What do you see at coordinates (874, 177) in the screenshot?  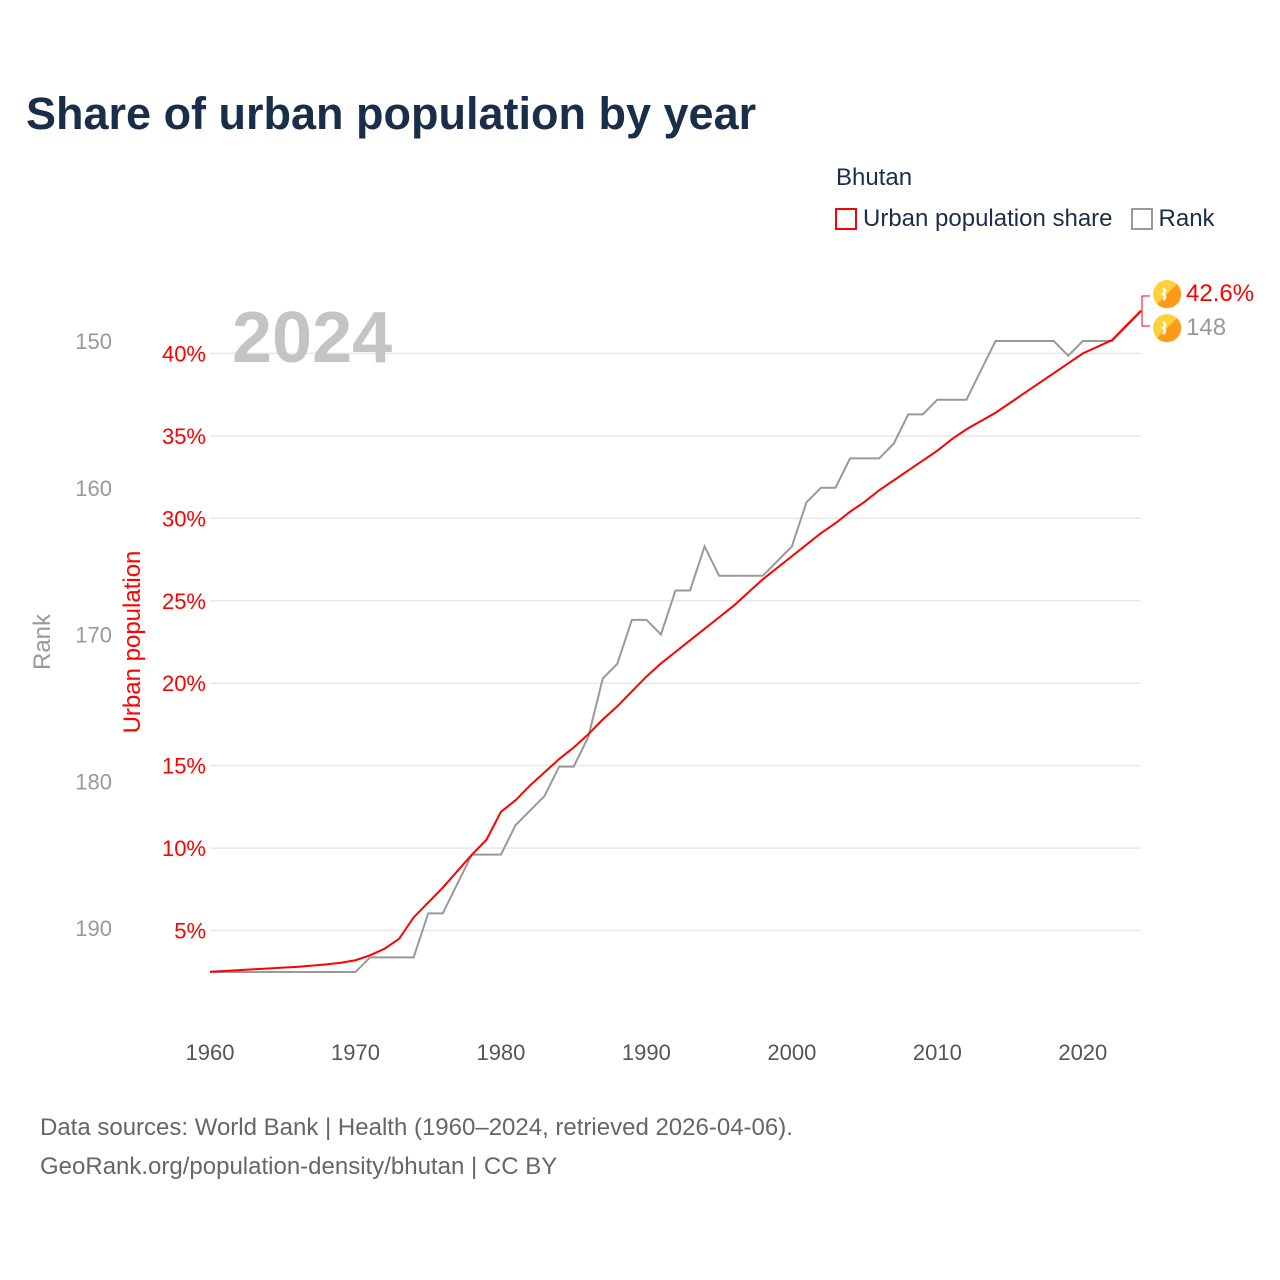 I see `legend-title: Bhutan` at bounding box center [874, 177].